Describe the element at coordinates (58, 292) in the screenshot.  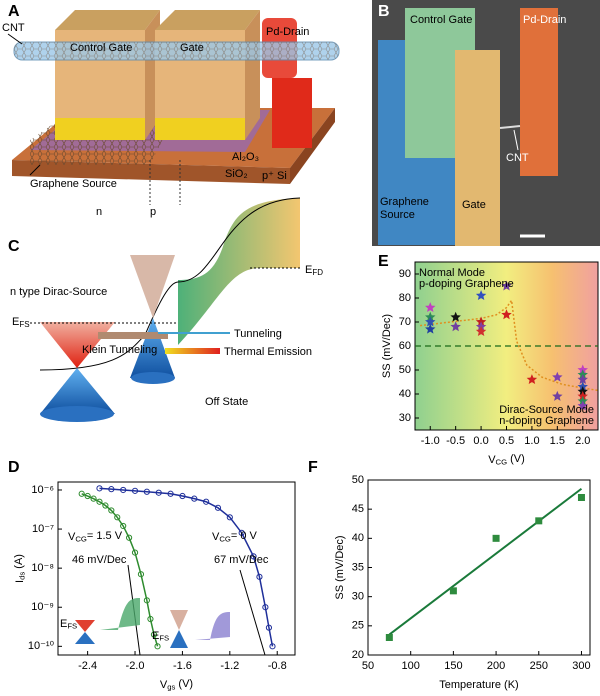
I see `label: n type Dirac-Source` at that location.